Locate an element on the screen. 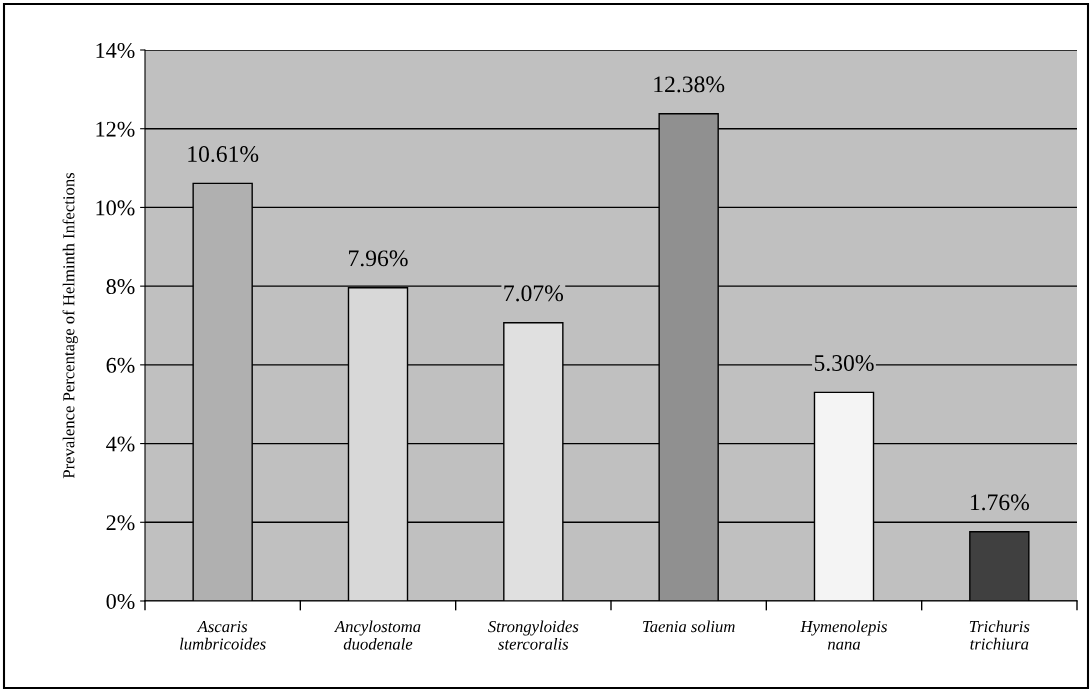 Image resolution: width=1092 pixels, height=692 pixels. x-tick-label: Hymenolepis nana is located at coordinates (843, 635).